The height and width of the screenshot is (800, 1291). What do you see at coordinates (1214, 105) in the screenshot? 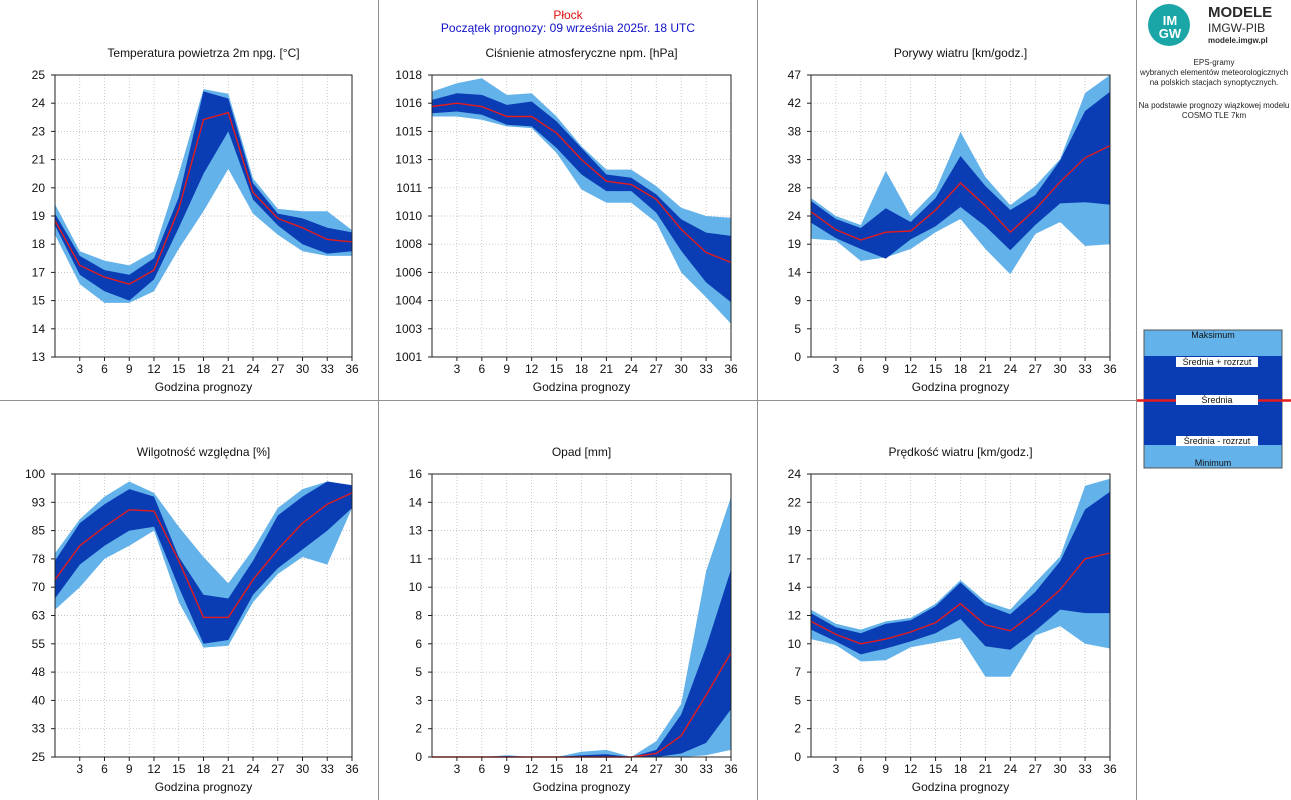
I see `model-line: Na podstawie prognozy wiązkowej modelu` at bounding box center [1214, 105].